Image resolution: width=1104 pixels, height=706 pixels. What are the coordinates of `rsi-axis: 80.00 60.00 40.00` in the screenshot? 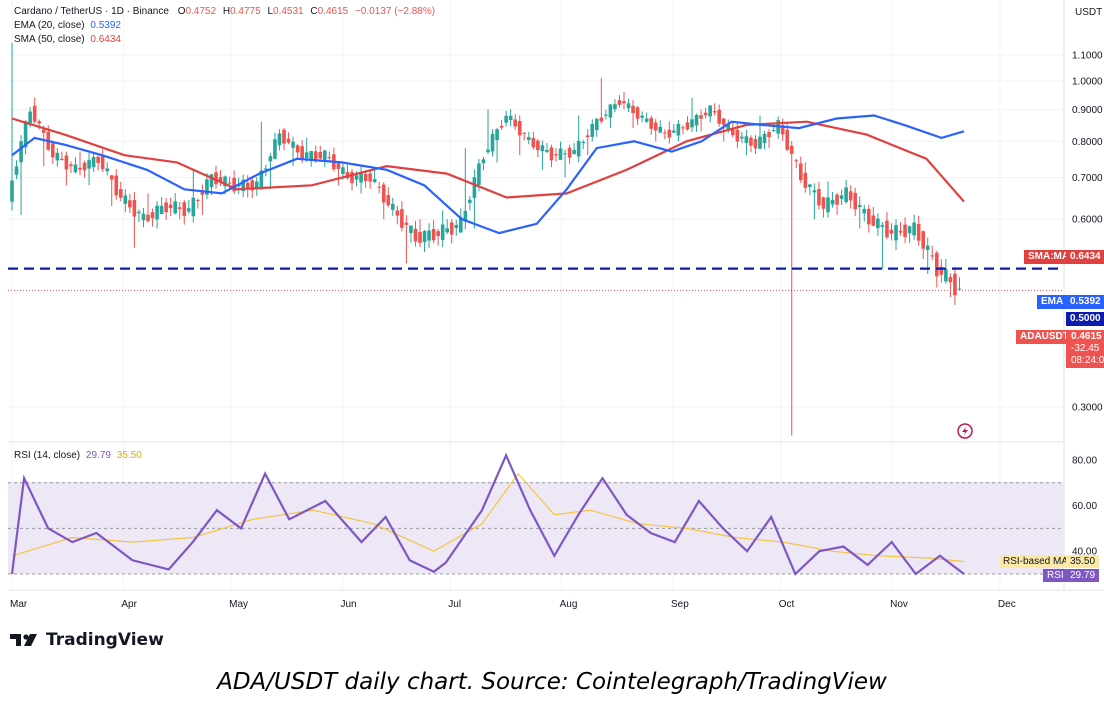 It's located at (1084, 507).